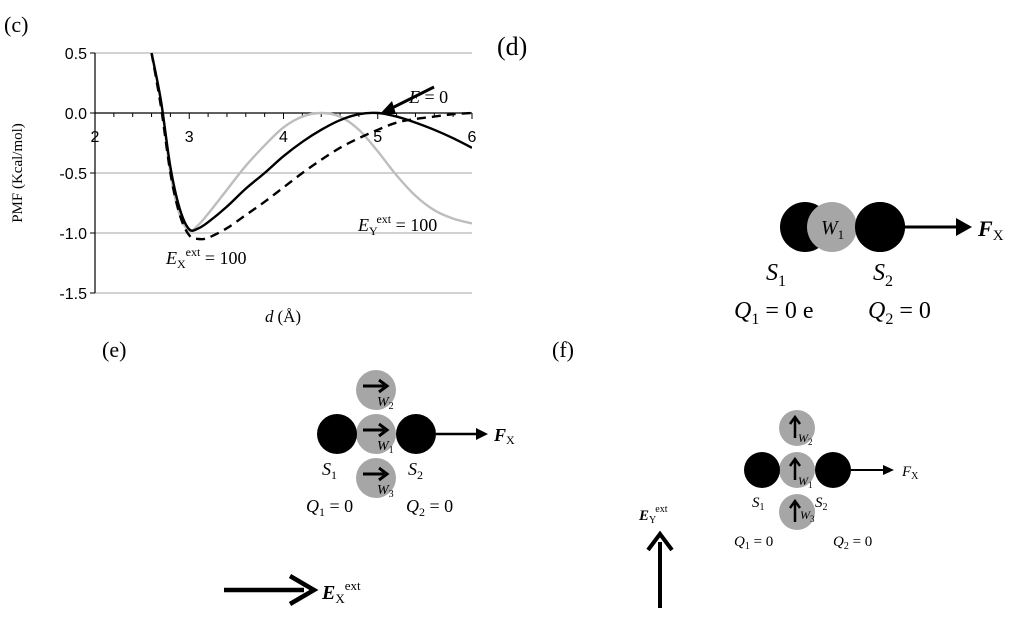 This screenshot has width=1024, height=619. I want to click on x-tick-label: 6, so click(472, 137).